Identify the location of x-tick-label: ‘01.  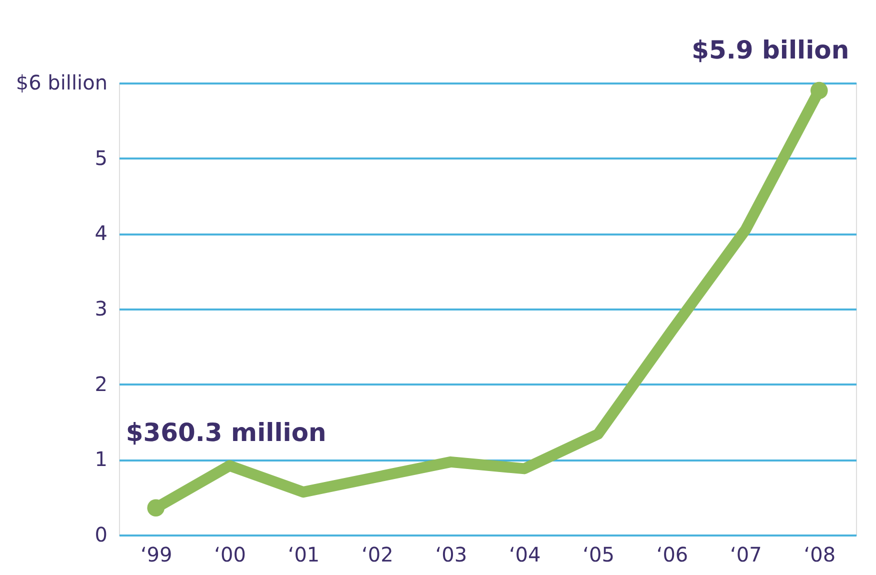
(304, 554).